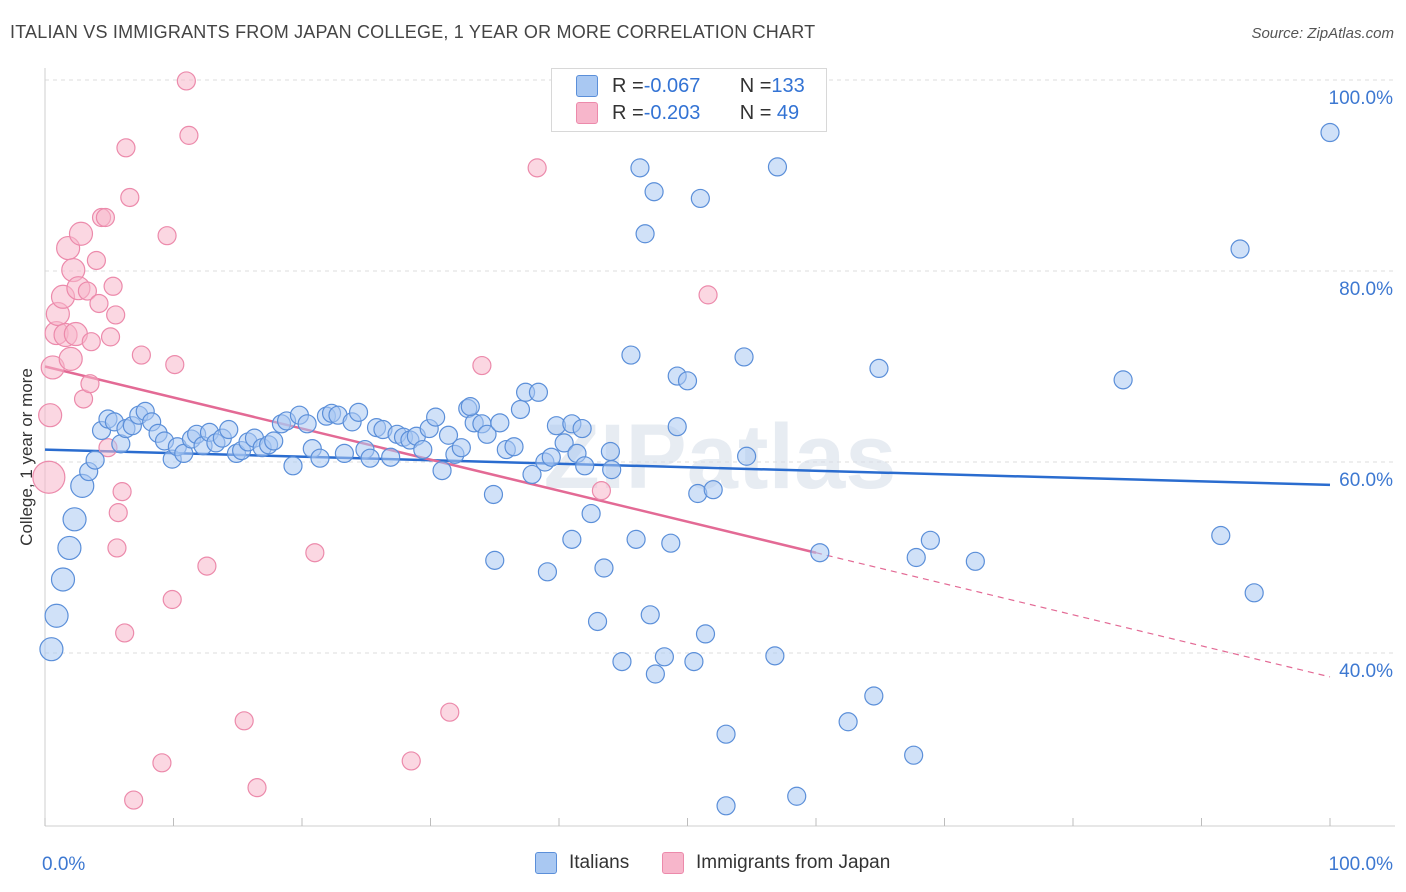  I want to click on legend-item-japan: Immigrants from Japan, so click(776, 863).